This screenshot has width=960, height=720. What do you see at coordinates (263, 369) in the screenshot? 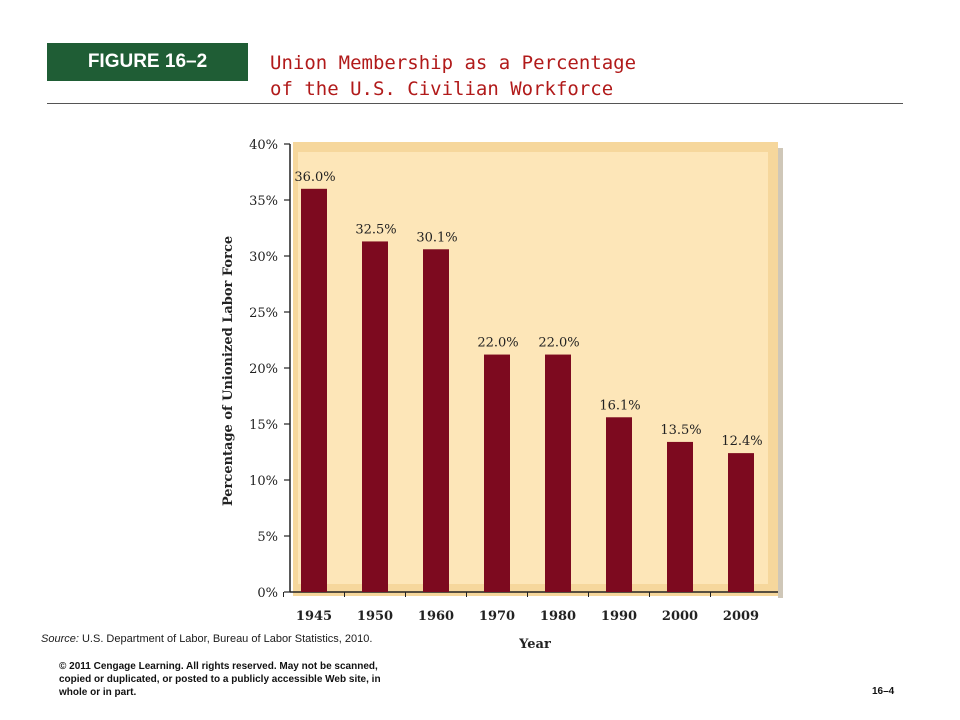
I see `y-tick-label: 20%` at bounding box center [263, 369].